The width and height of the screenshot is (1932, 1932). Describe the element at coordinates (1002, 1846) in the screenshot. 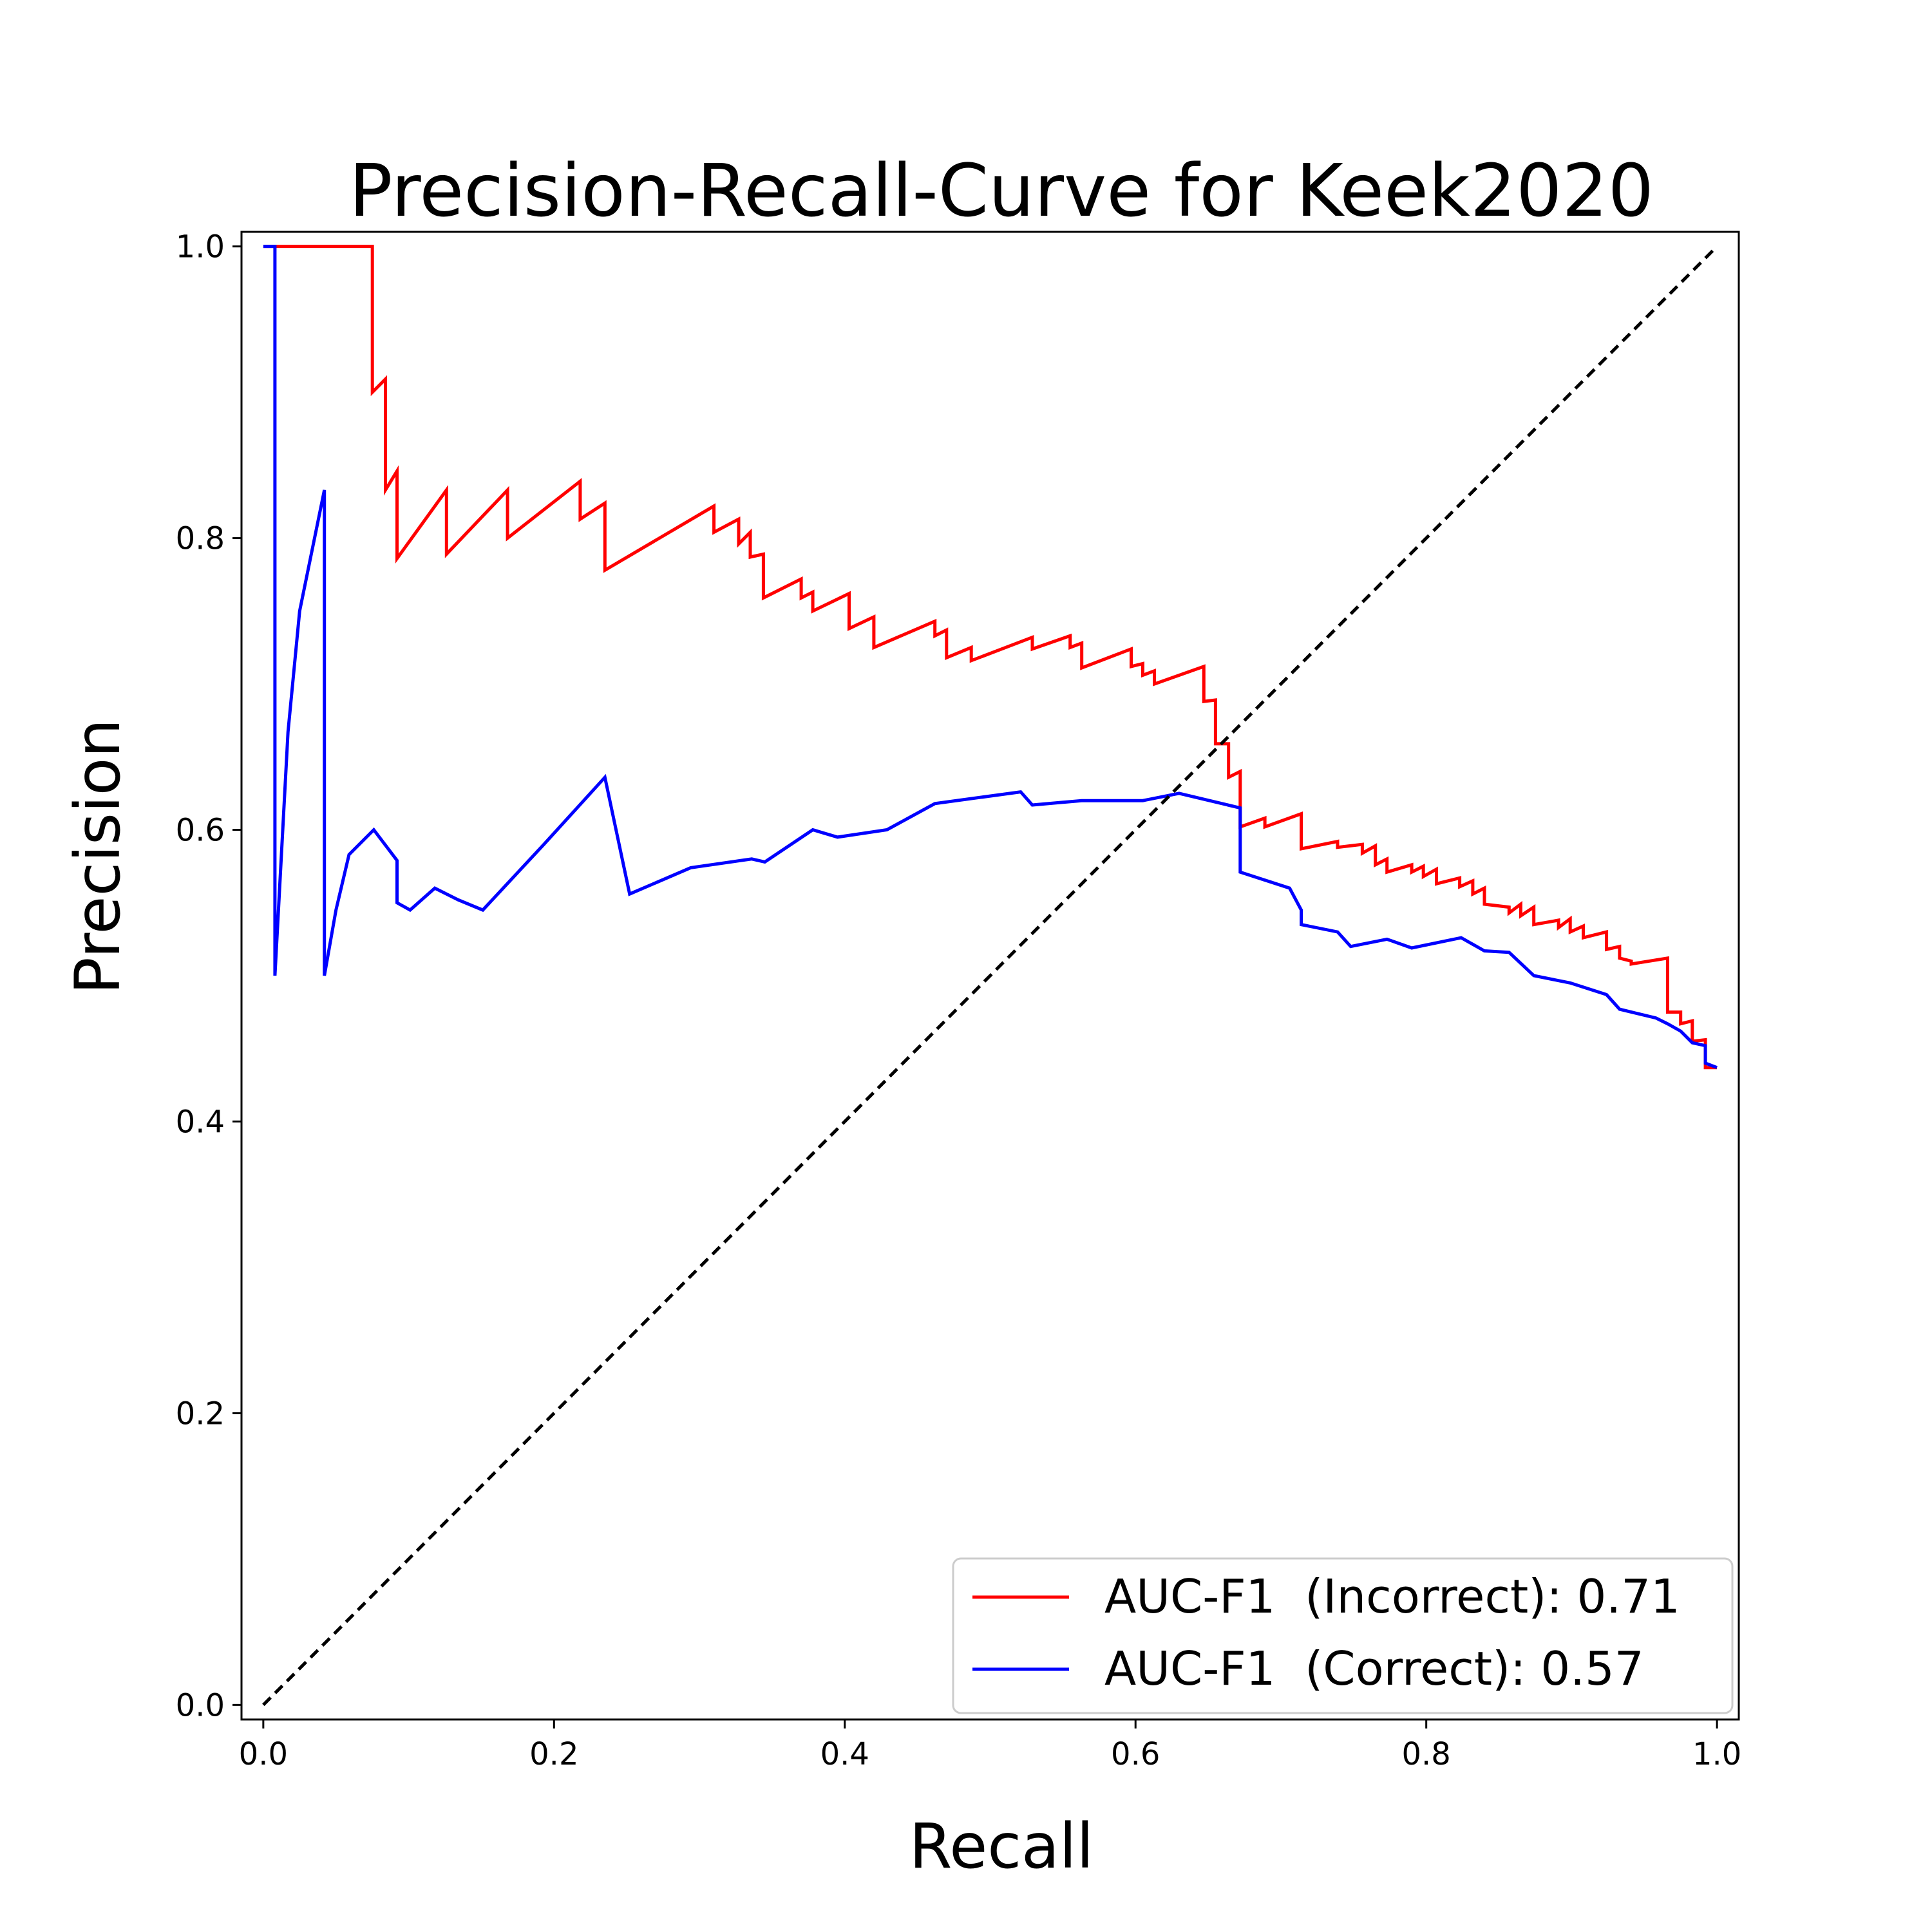

I see `x-axis-label: Recall` at that location.